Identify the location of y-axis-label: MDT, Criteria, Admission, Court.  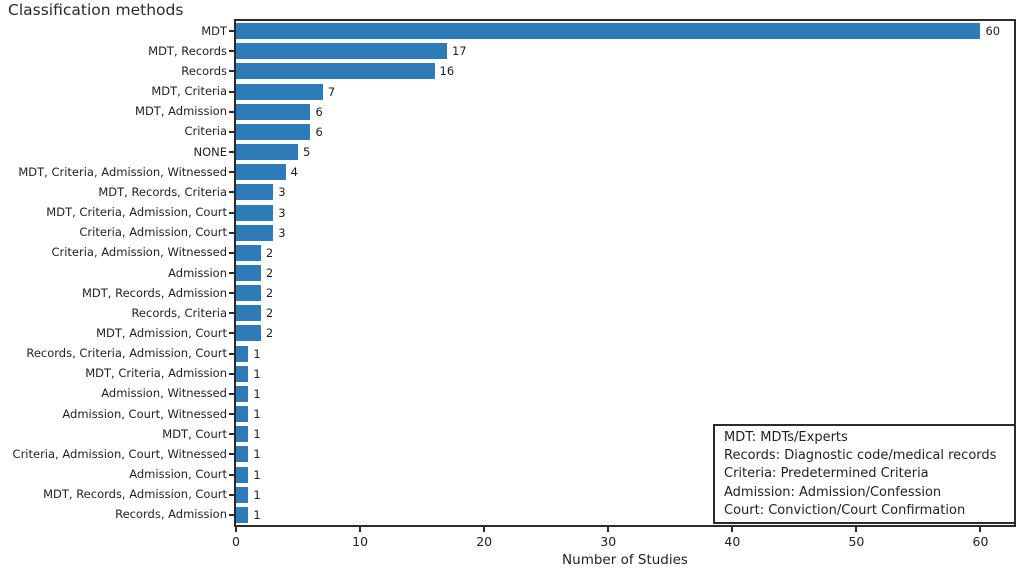
(136, 212).